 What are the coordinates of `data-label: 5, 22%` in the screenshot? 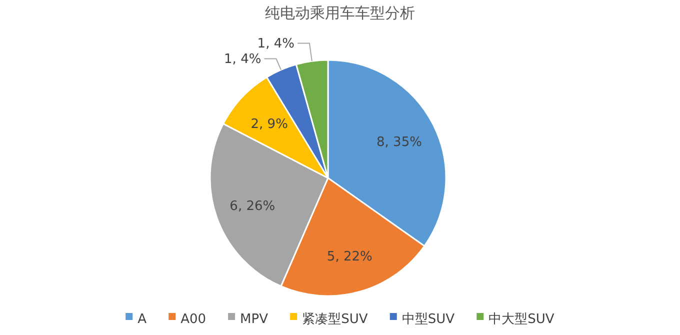 It's located at (349, 256).